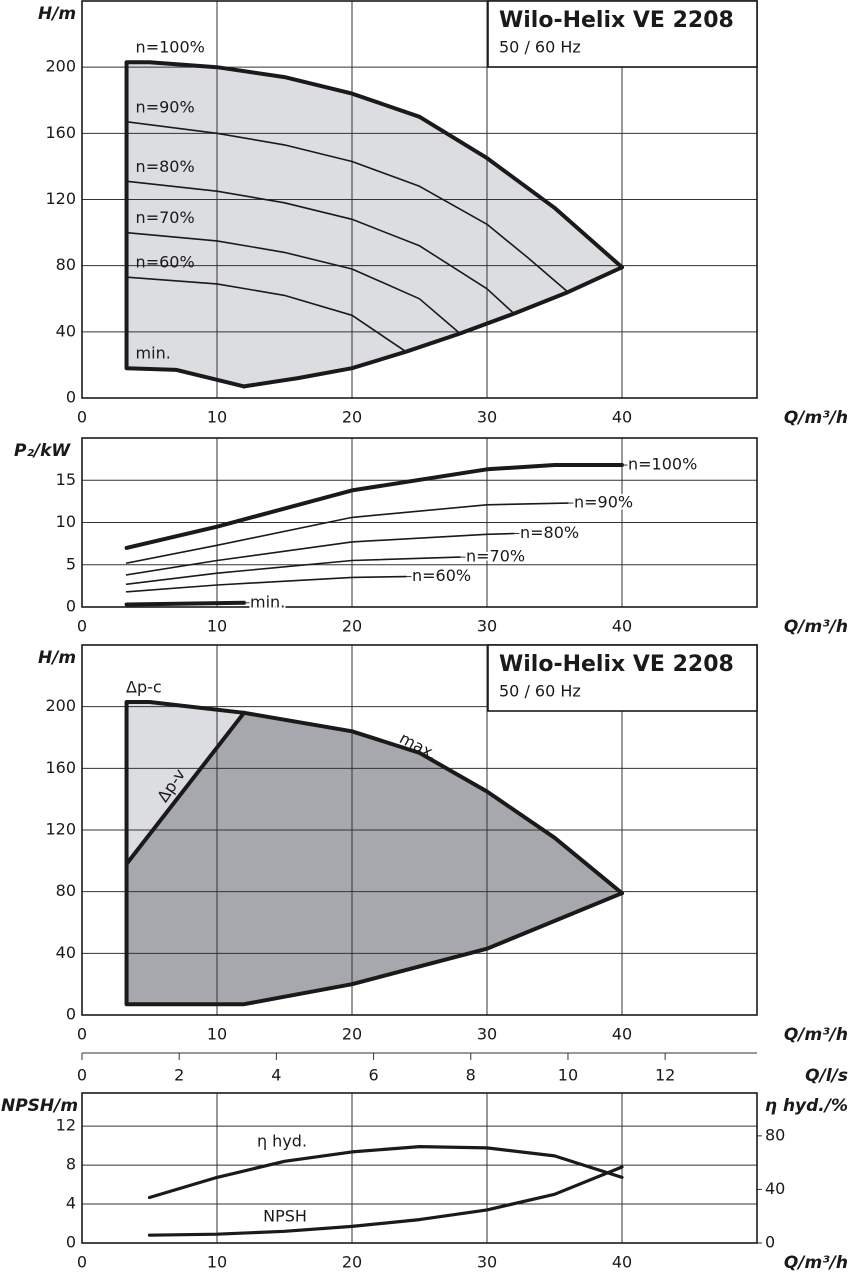  Describe the element at coordinates (276, 1075) in the screenshot. I see `x2-tick-label: 4` at that location.